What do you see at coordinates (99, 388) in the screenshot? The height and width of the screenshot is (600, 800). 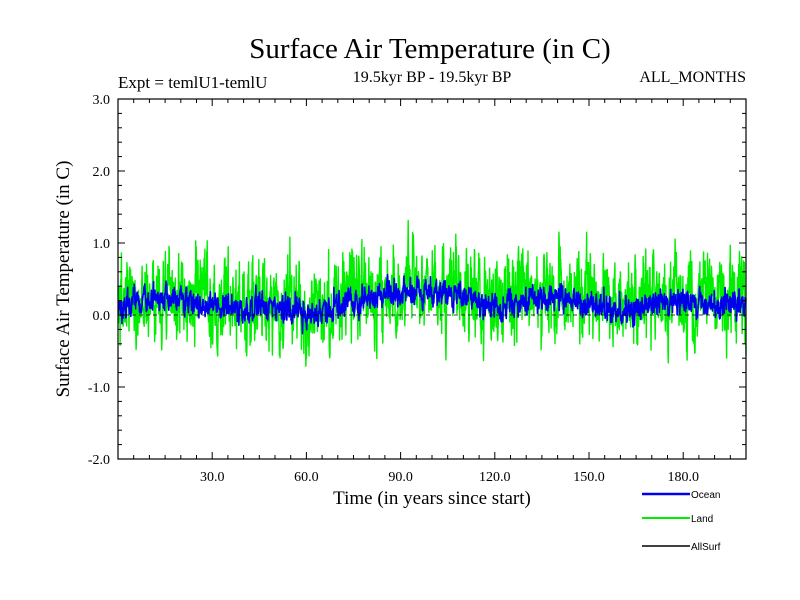 I see `y-tick-label: -1.0` at bounding box center [99, 388].